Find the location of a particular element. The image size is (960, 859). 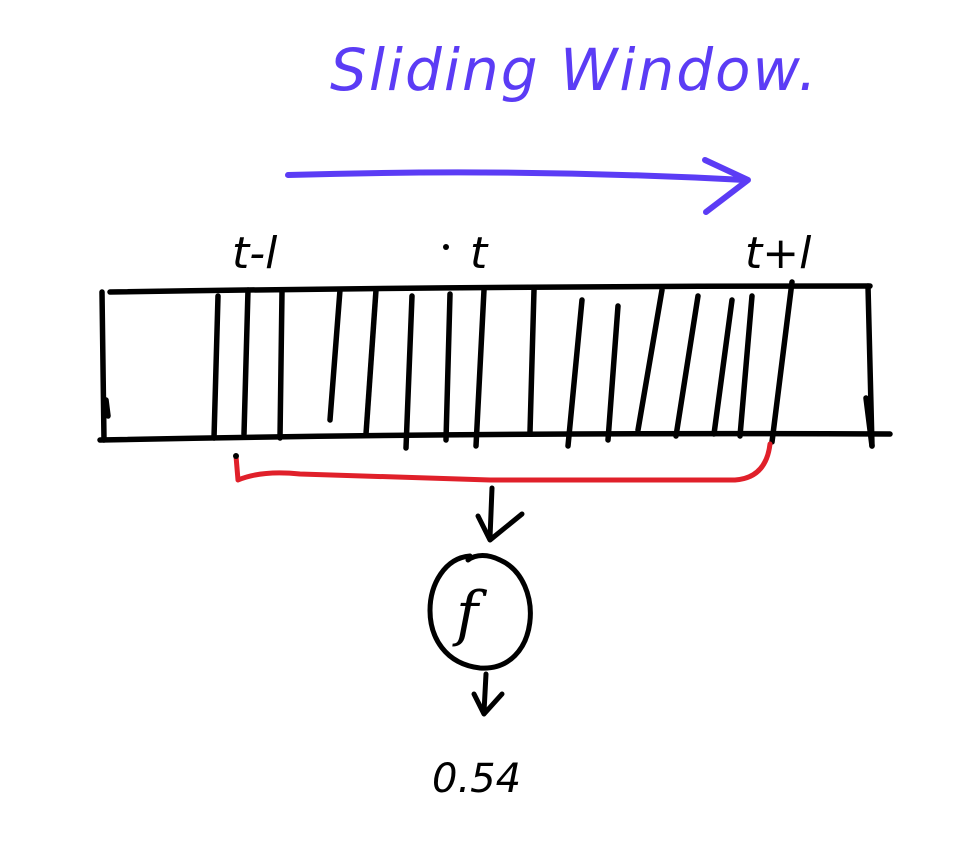

strip-left-edge is located at coordinates (103, 366).